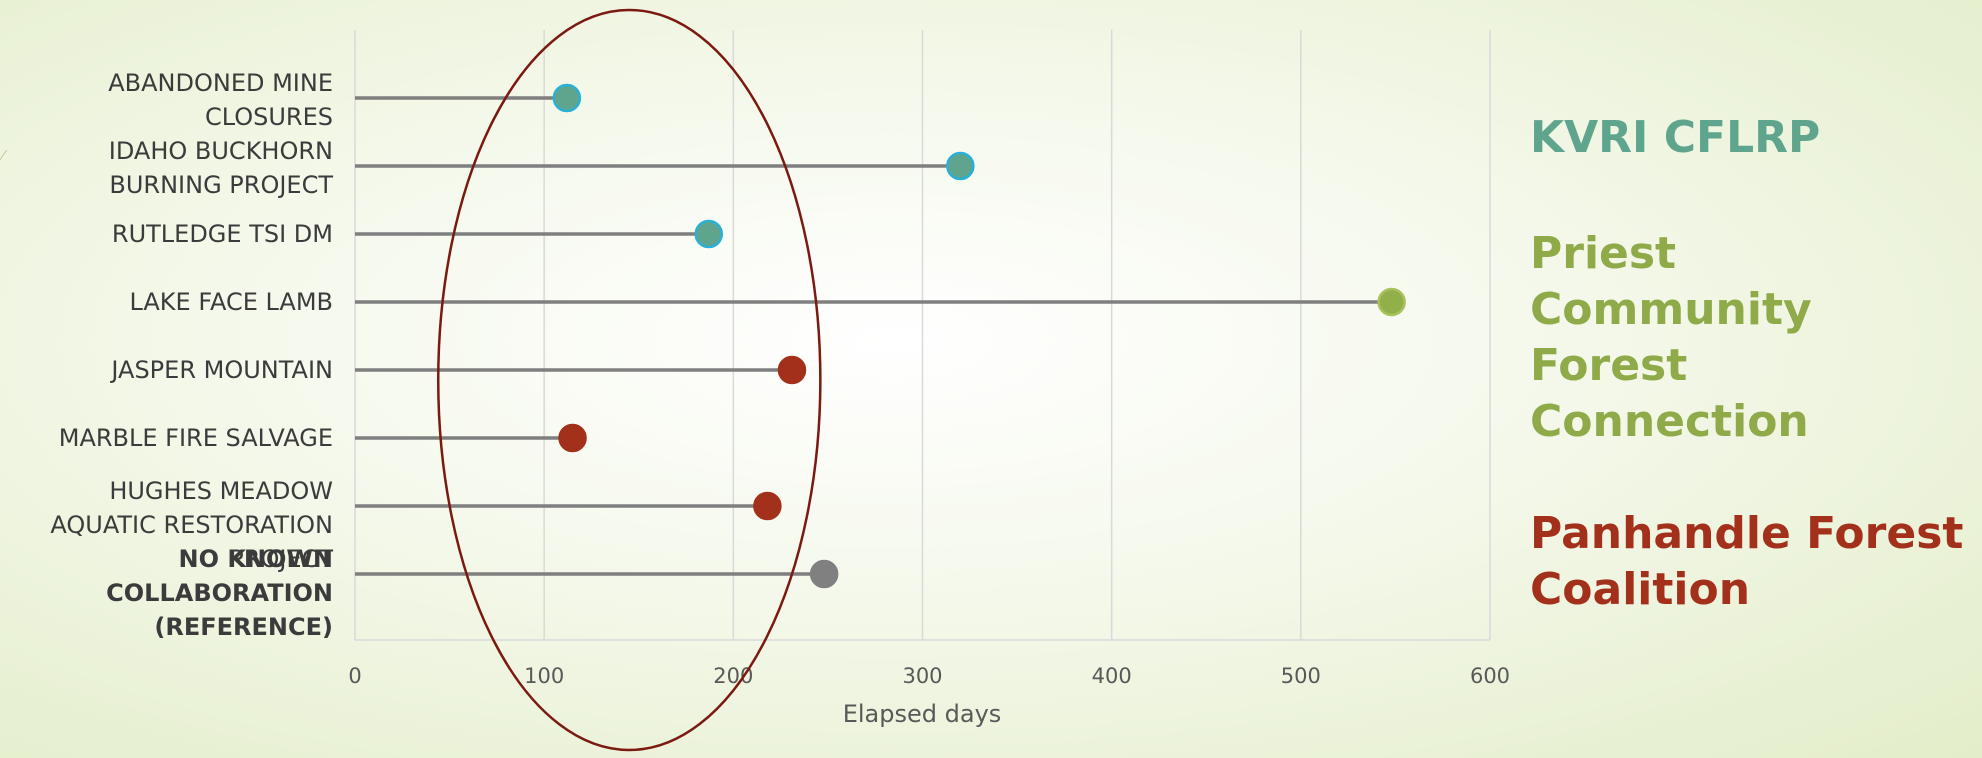 This screenshot has height=758, width=1982. What do you see at coordinates (231, 302) in the screenshot?
I see `category-label: LAKE FACE LAMB` at bounding box center [231, 302].